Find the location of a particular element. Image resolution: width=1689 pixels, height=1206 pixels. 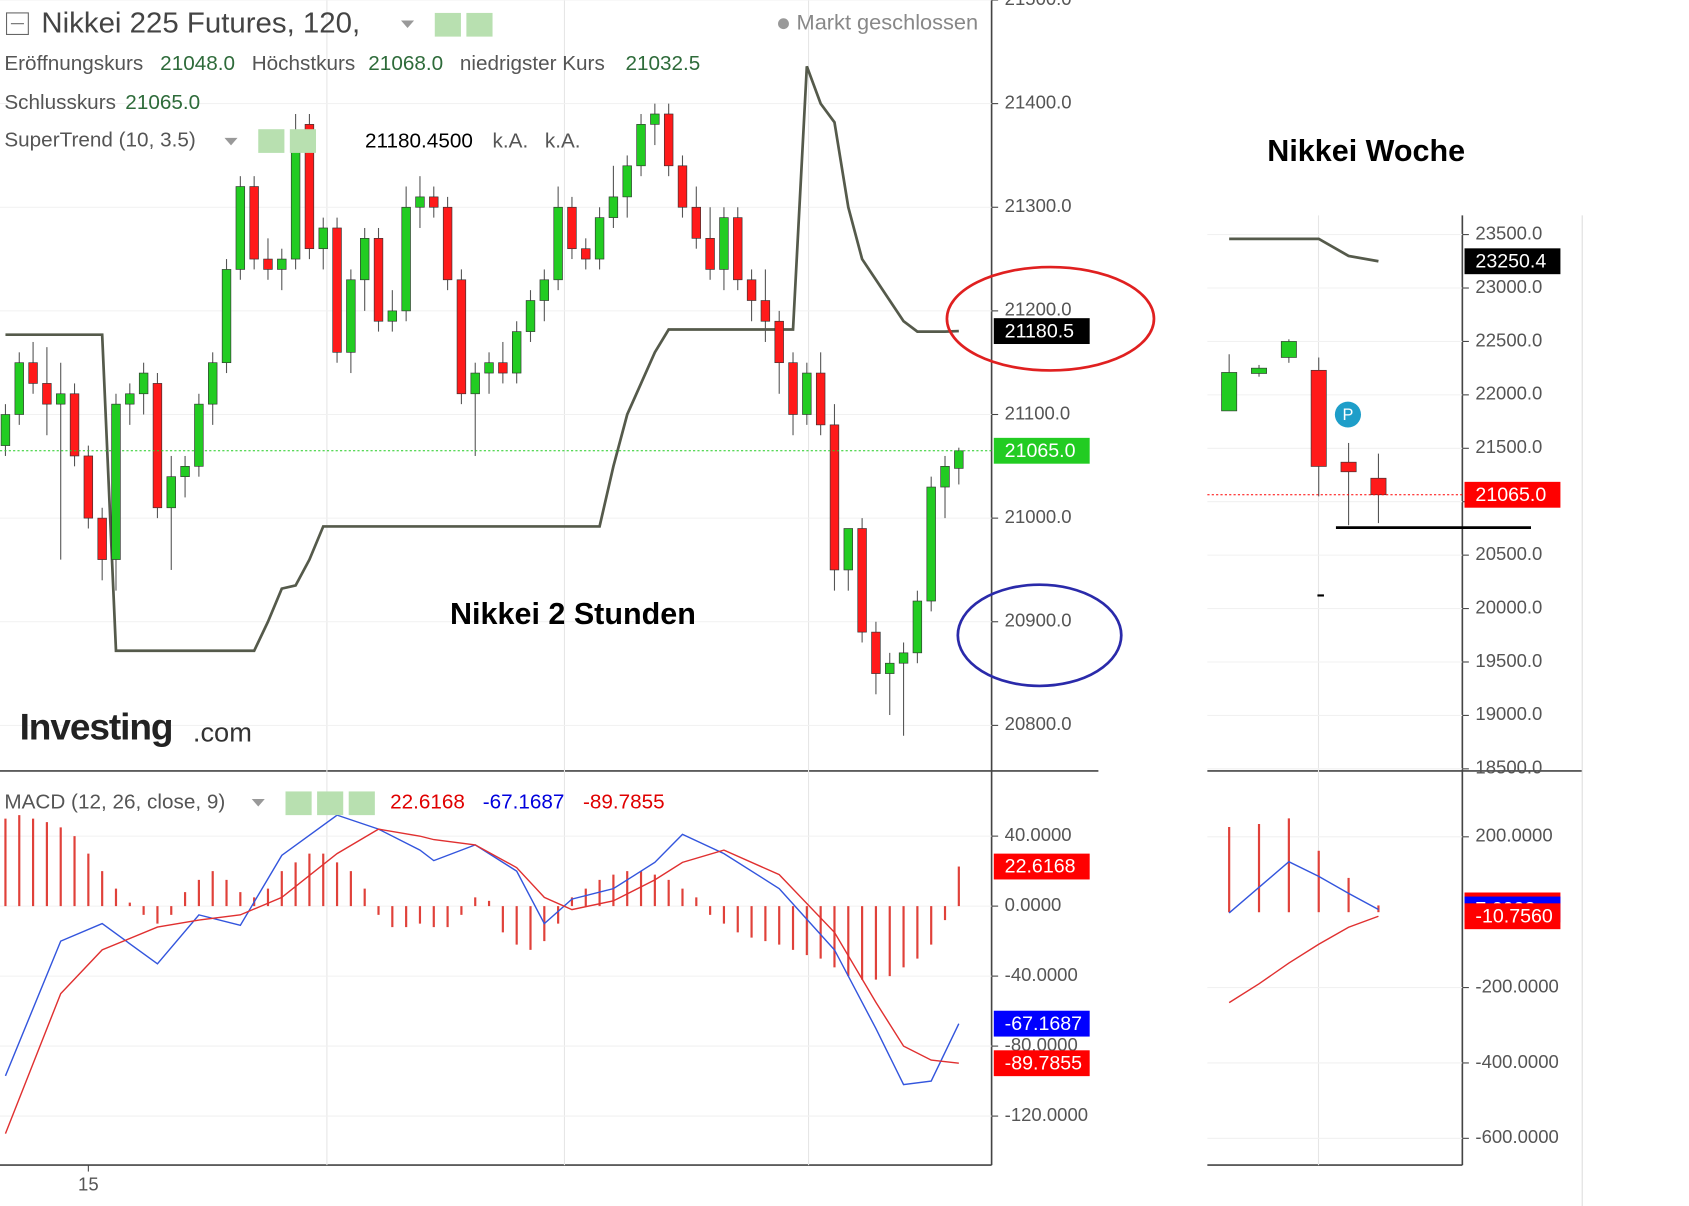

y-tick-label: 0.0000 is located at coordinates (1033, 904).